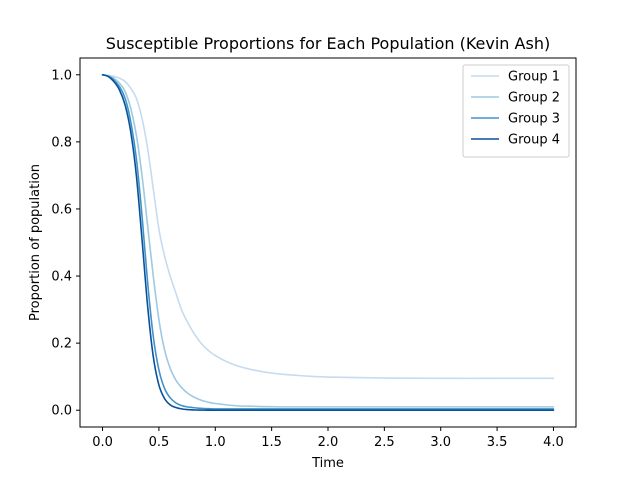 This screenshot has width=640, height=480. I want to click on x-axis-ticks: 0.0 0.5 1.0 1.5 2.0 2.5 3.0 3.5 4.0, so click(328, 438).